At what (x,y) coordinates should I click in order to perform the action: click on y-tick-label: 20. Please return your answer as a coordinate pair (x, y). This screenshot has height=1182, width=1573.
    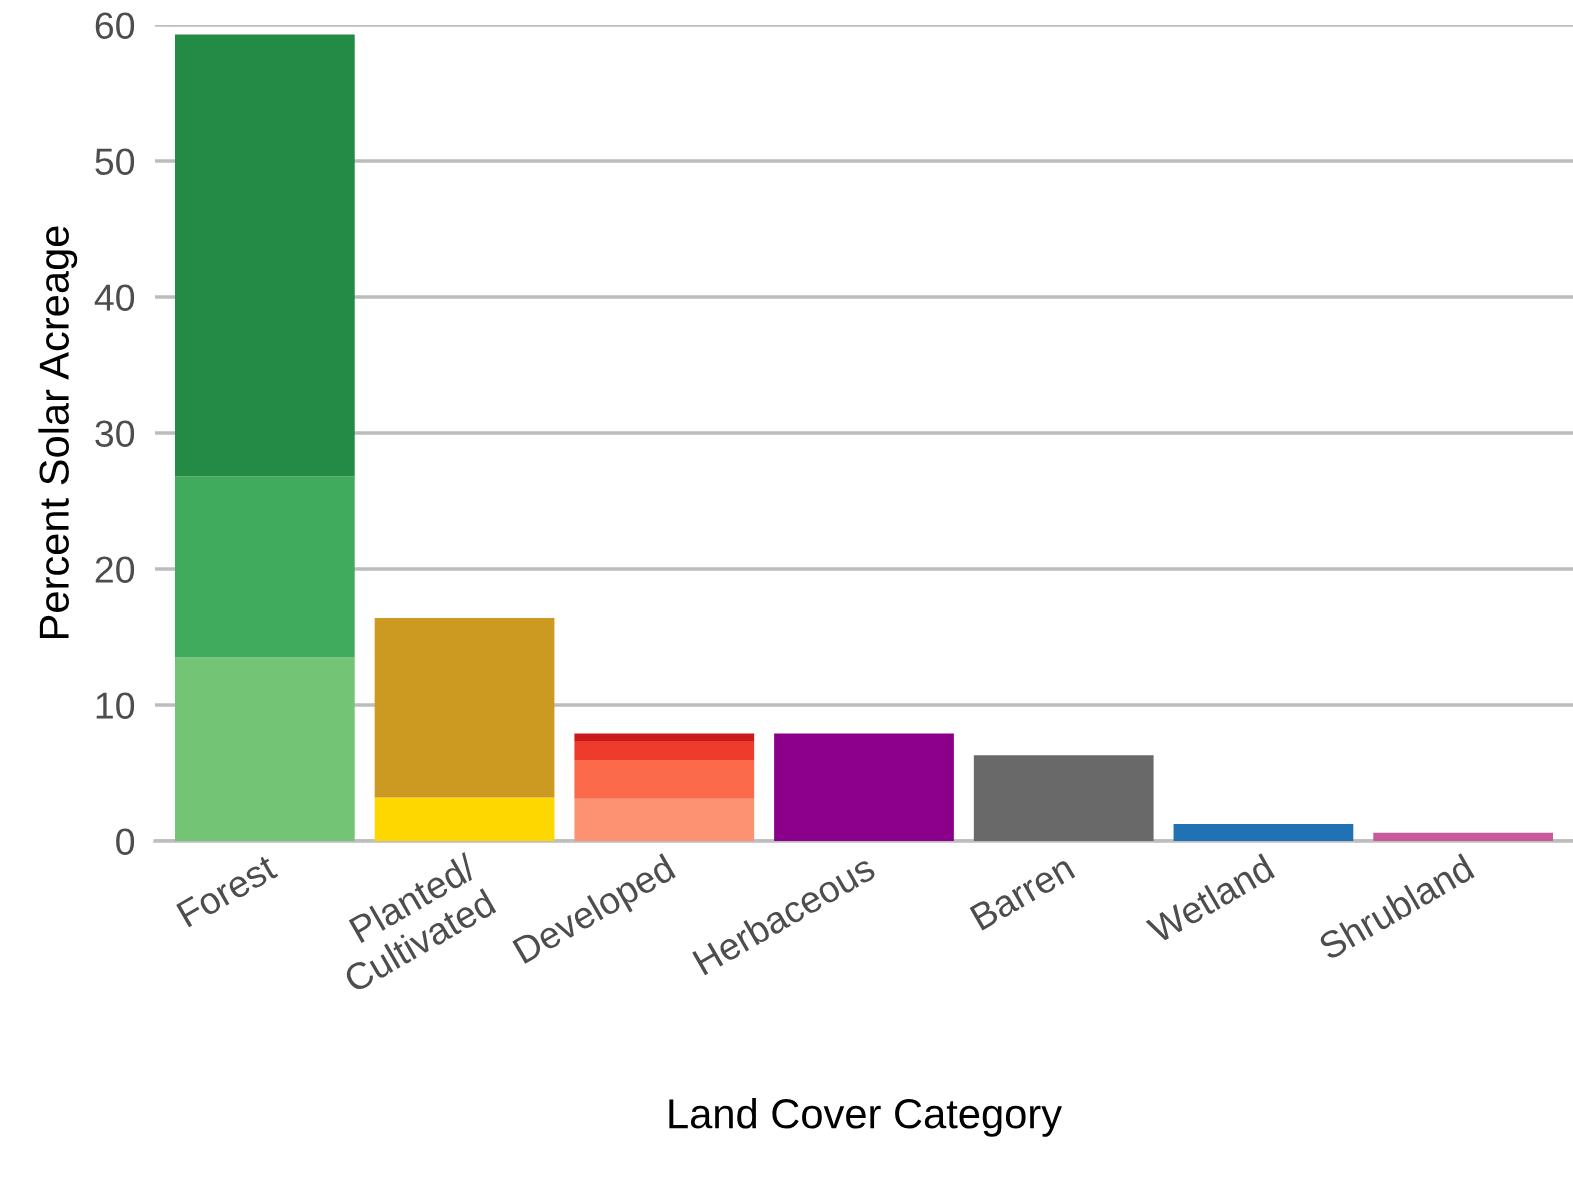
    Looking at the image, I should click on (115, 569).